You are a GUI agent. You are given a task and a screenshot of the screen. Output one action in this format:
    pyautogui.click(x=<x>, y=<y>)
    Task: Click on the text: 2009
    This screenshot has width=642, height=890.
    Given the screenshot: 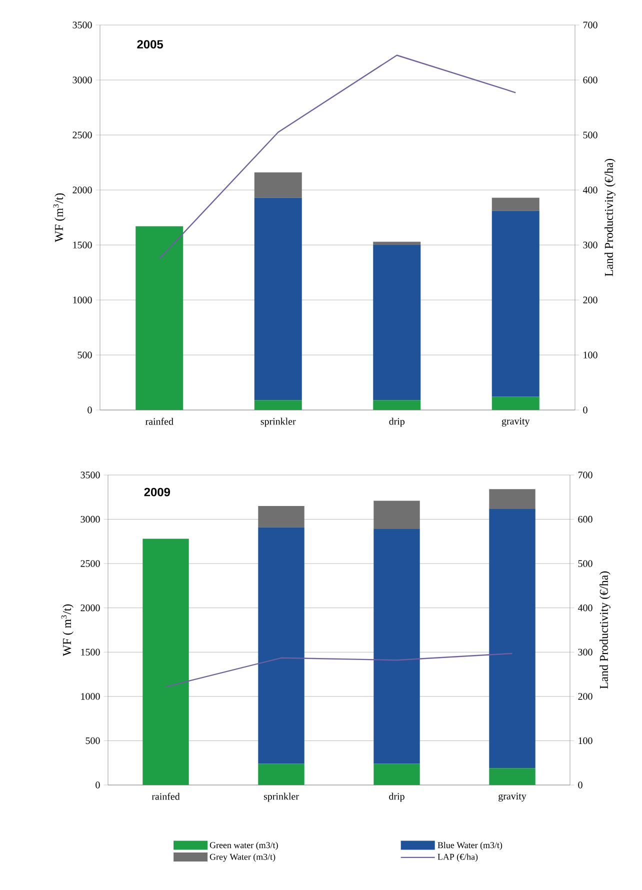 What is the action you would take?
    pyautogui.click(x=157, y=492)
    